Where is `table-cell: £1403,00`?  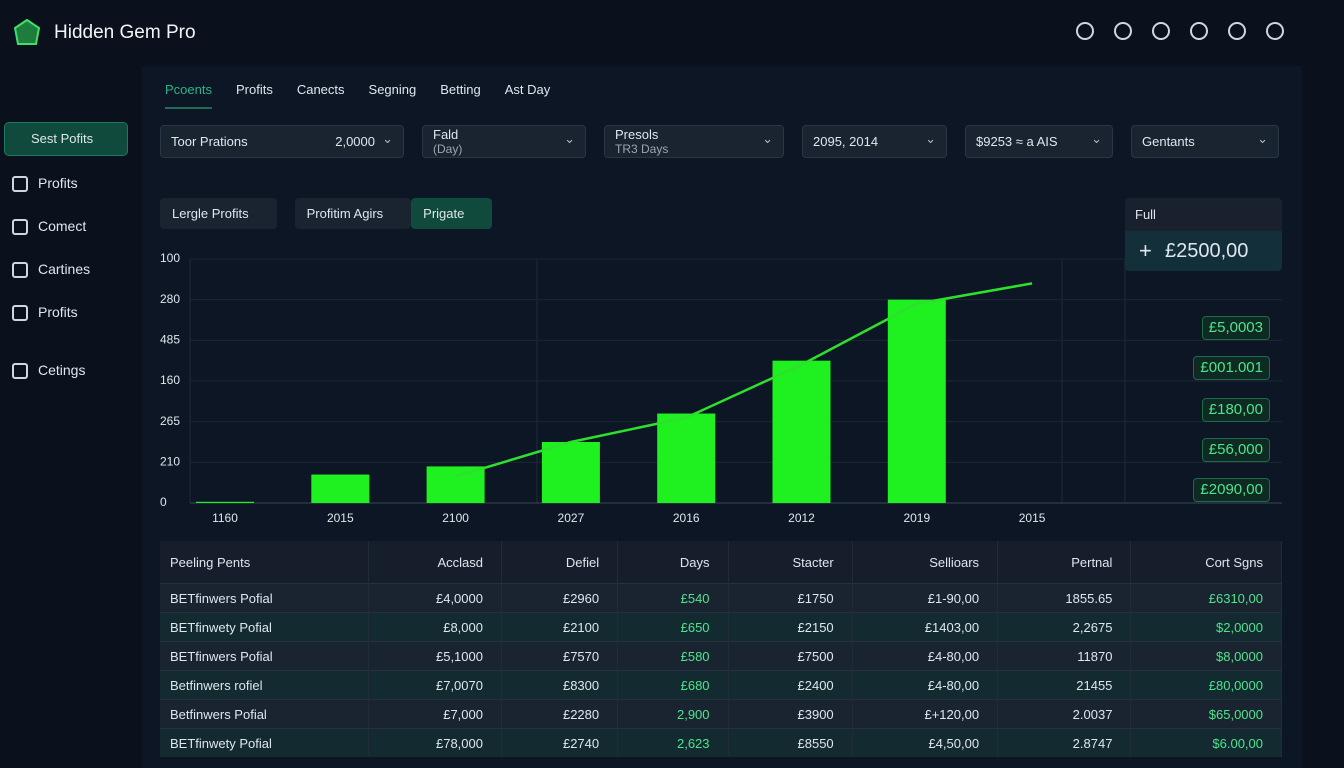 table-cell: £1403,00 is located at coordinates (925, 627).